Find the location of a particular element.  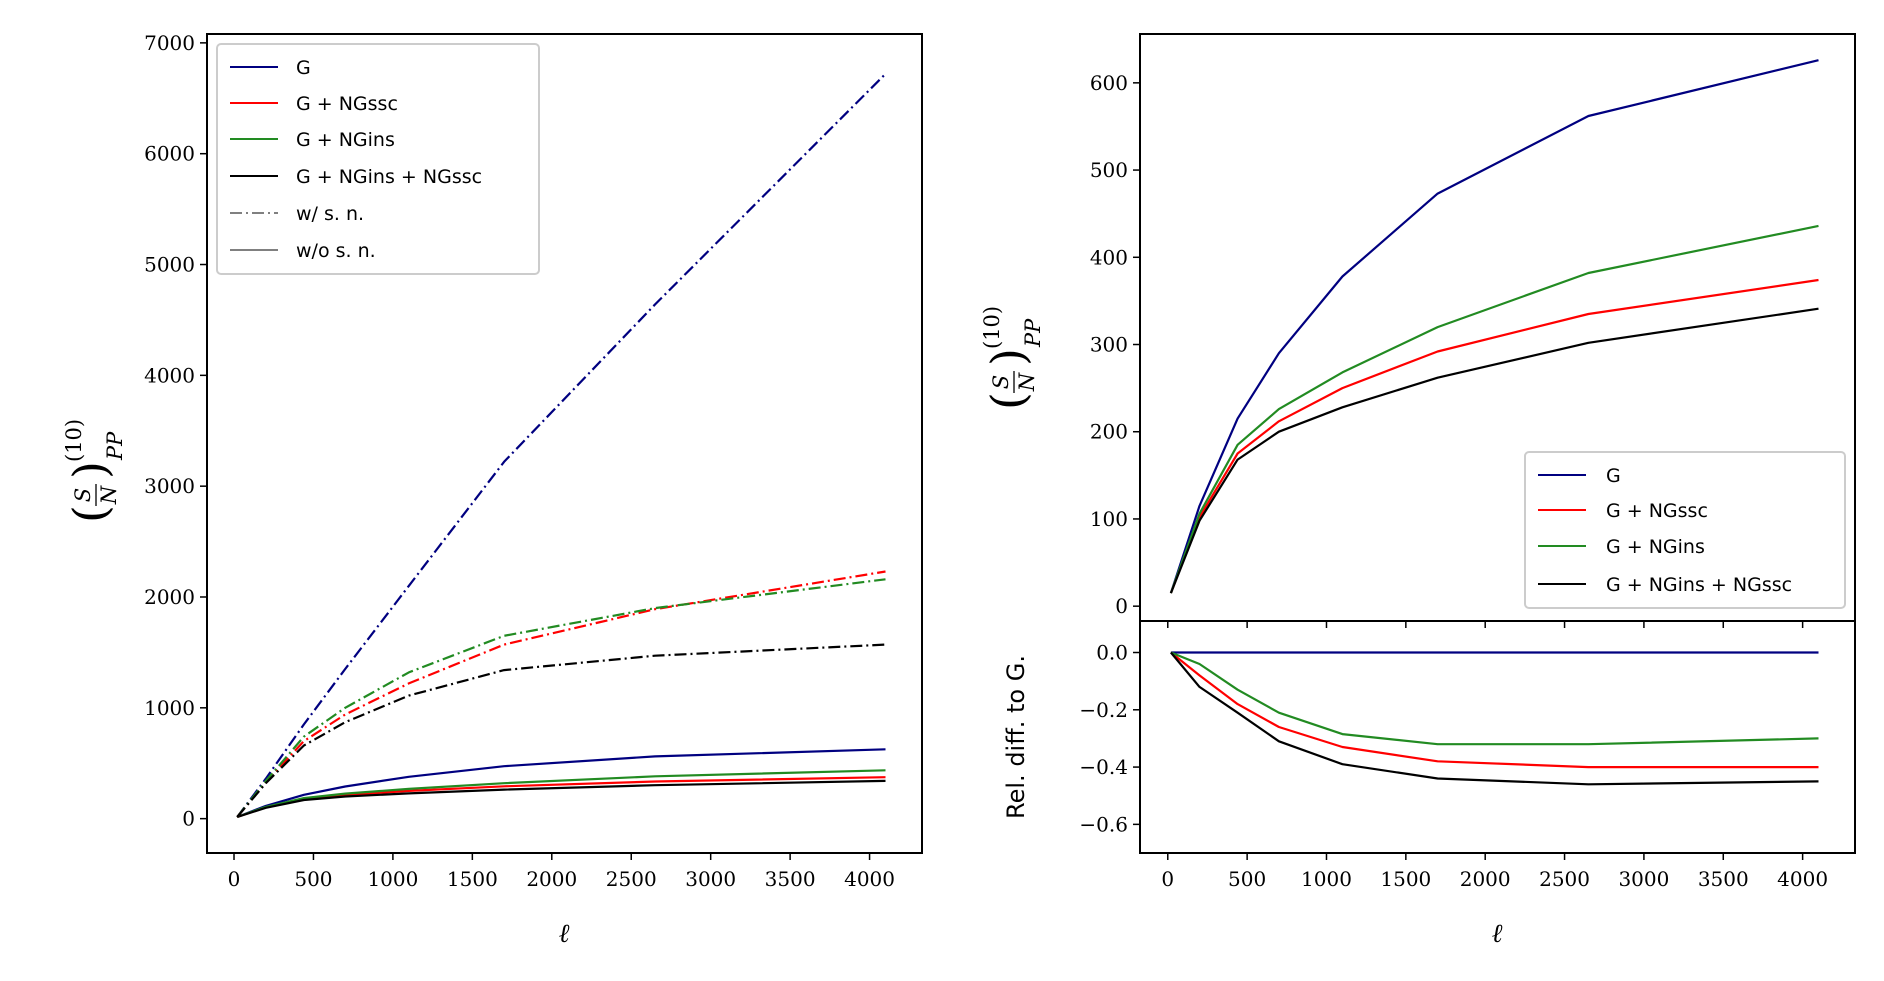

right-legend-entry-g: G is located at coordinates (1579, 476).